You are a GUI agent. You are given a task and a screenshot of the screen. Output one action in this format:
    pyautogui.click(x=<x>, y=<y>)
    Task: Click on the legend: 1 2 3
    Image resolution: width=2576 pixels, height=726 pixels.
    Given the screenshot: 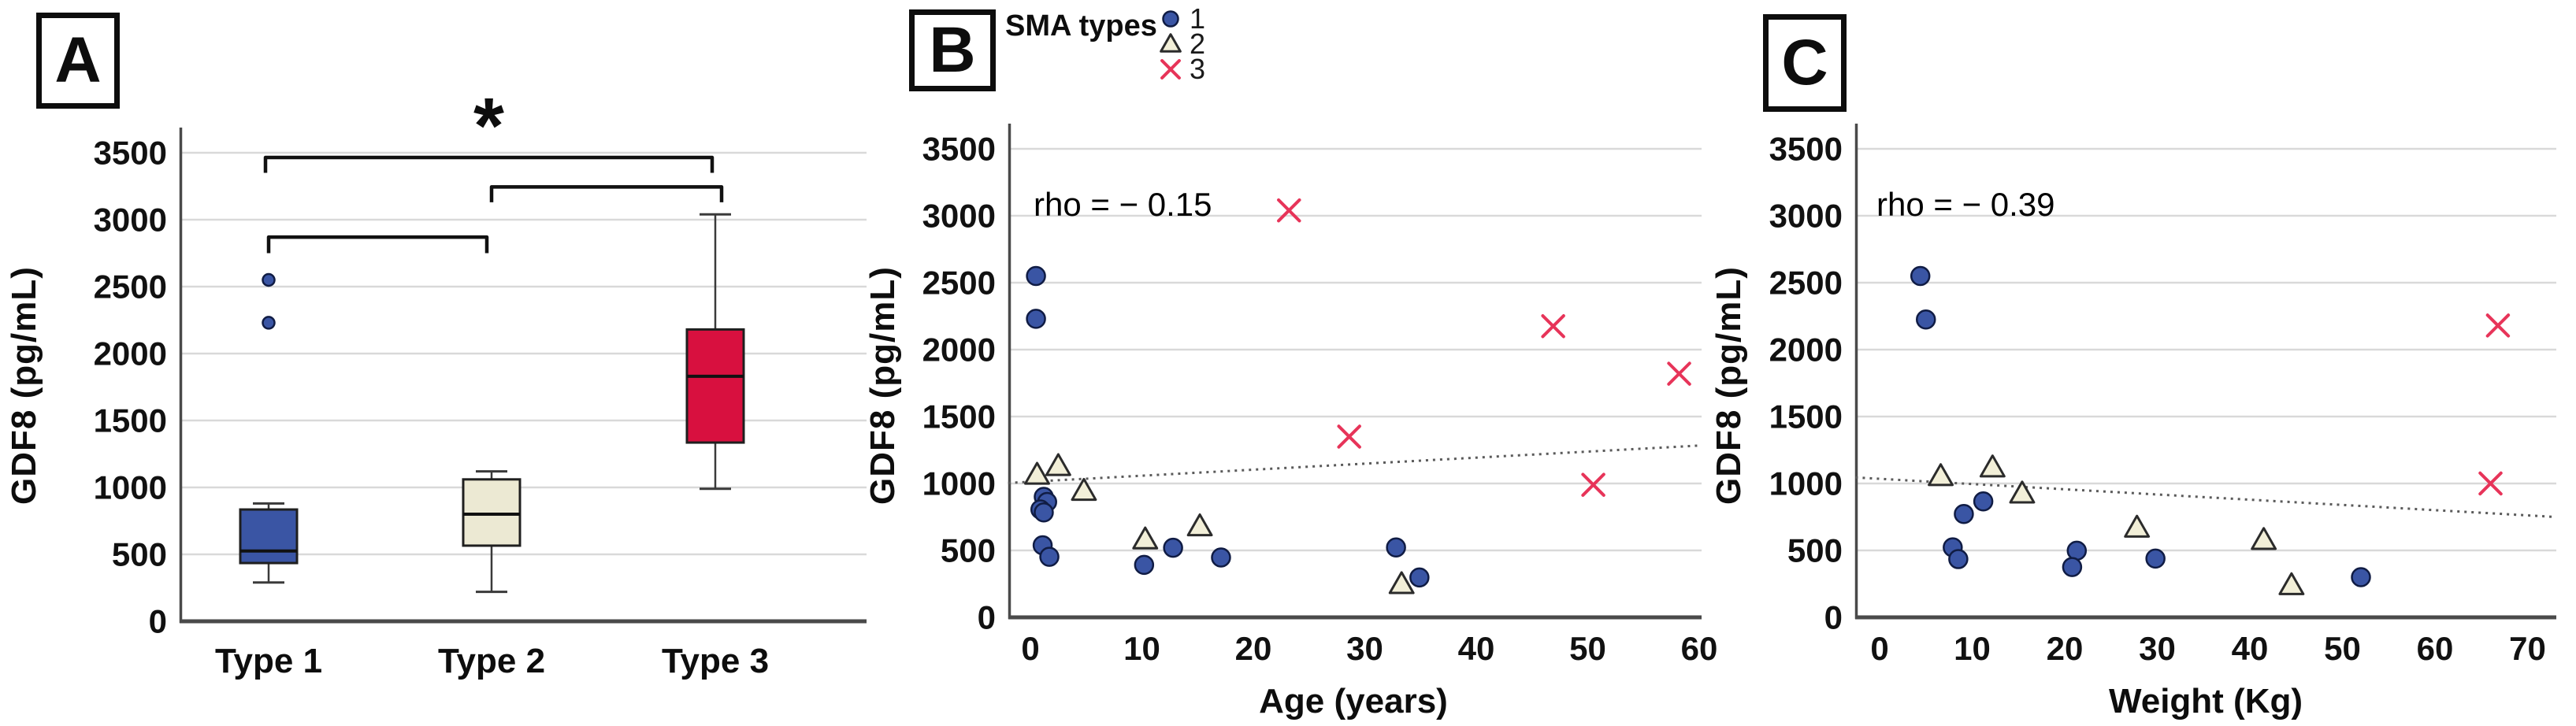 What is the action you would take?
    pyautogui.click(x=1178, y=43)
    